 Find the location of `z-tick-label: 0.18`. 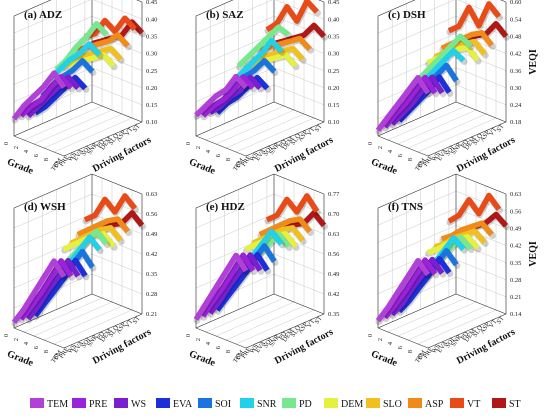

z-tick-label: 0.18 is located at coordinates (515, 122).